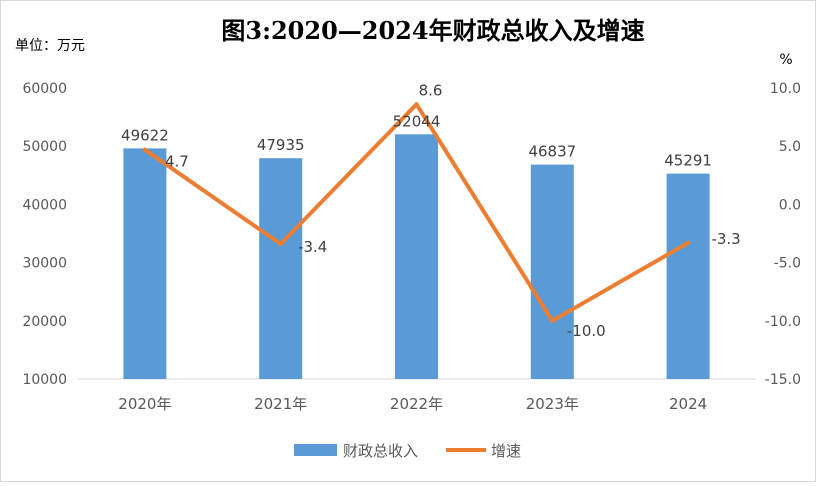 The image size is (816, 486). What do you see at coordinates (44, 322) in the screenshot?
I see `left-tick-label: 20000` at bounding box center [44, 322].